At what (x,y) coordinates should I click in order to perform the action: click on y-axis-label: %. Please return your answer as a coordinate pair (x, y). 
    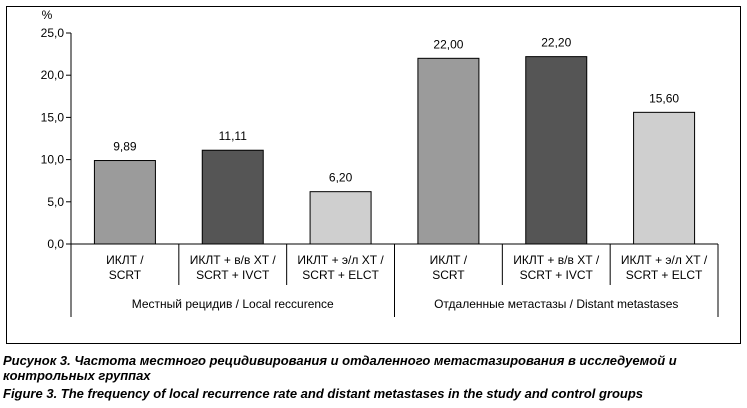
    Looking at the image, I should click on (47, 15).